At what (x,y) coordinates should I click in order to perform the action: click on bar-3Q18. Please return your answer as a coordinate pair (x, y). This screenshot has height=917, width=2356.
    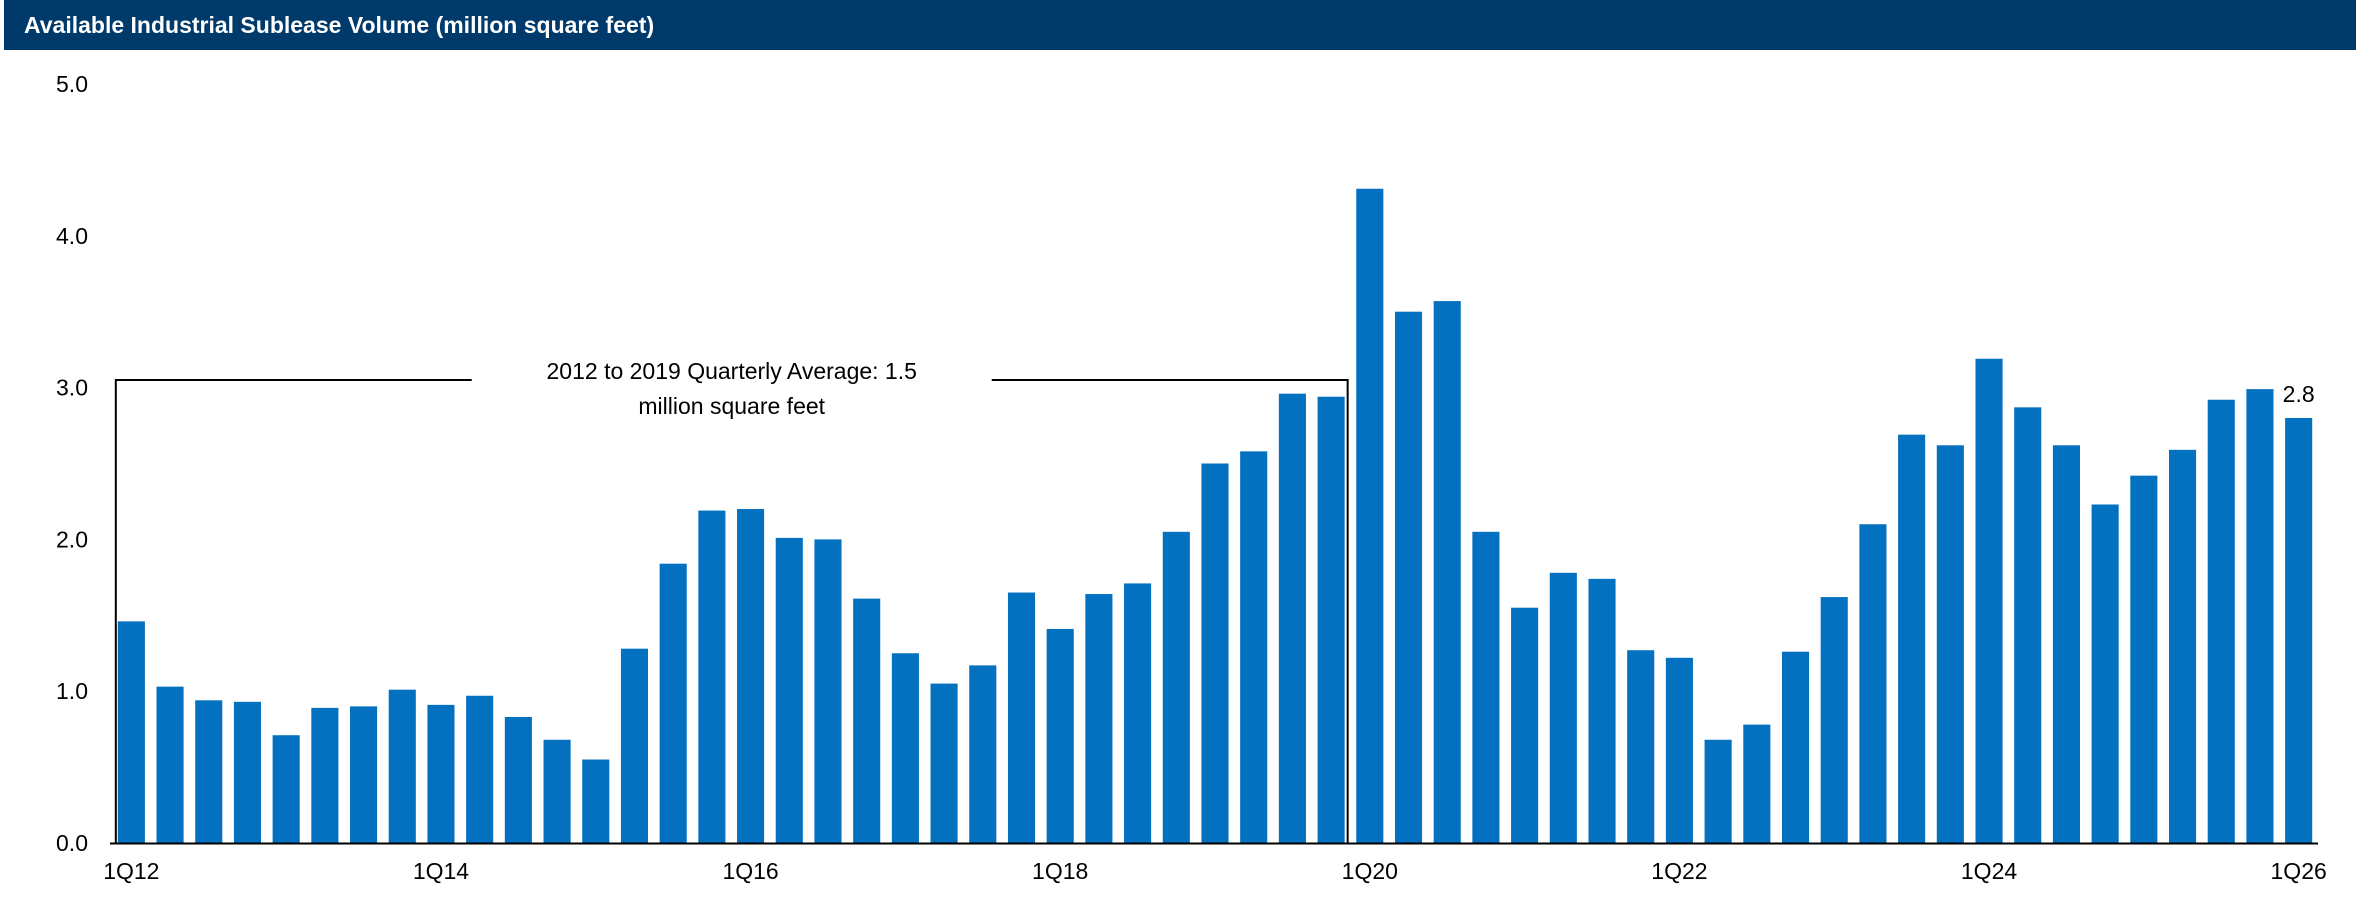
    Looking at the image, I should click on (1138, 713).